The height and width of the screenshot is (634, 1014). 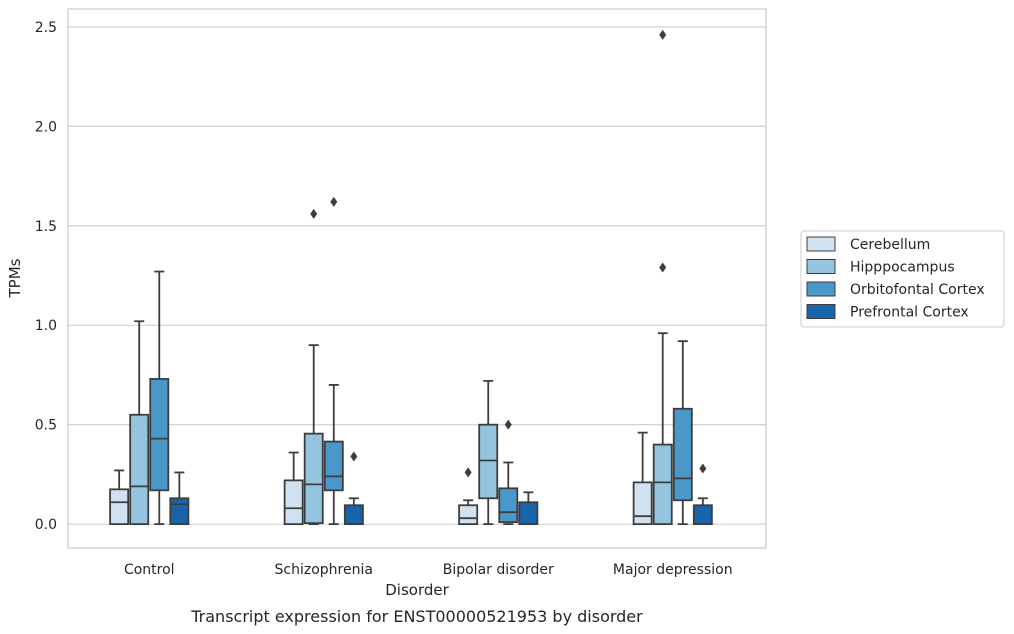 What do you see at coordinates (46, 227) in the screenshot?
I see `y-tick-label: 1.5` at bounding box center [46, 227].